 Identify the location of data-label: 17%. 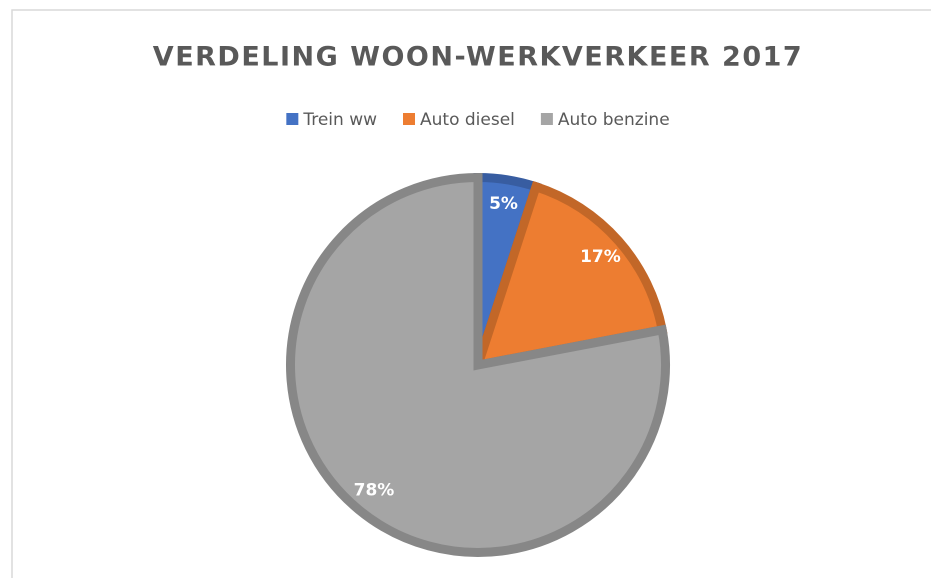
(600, 257).